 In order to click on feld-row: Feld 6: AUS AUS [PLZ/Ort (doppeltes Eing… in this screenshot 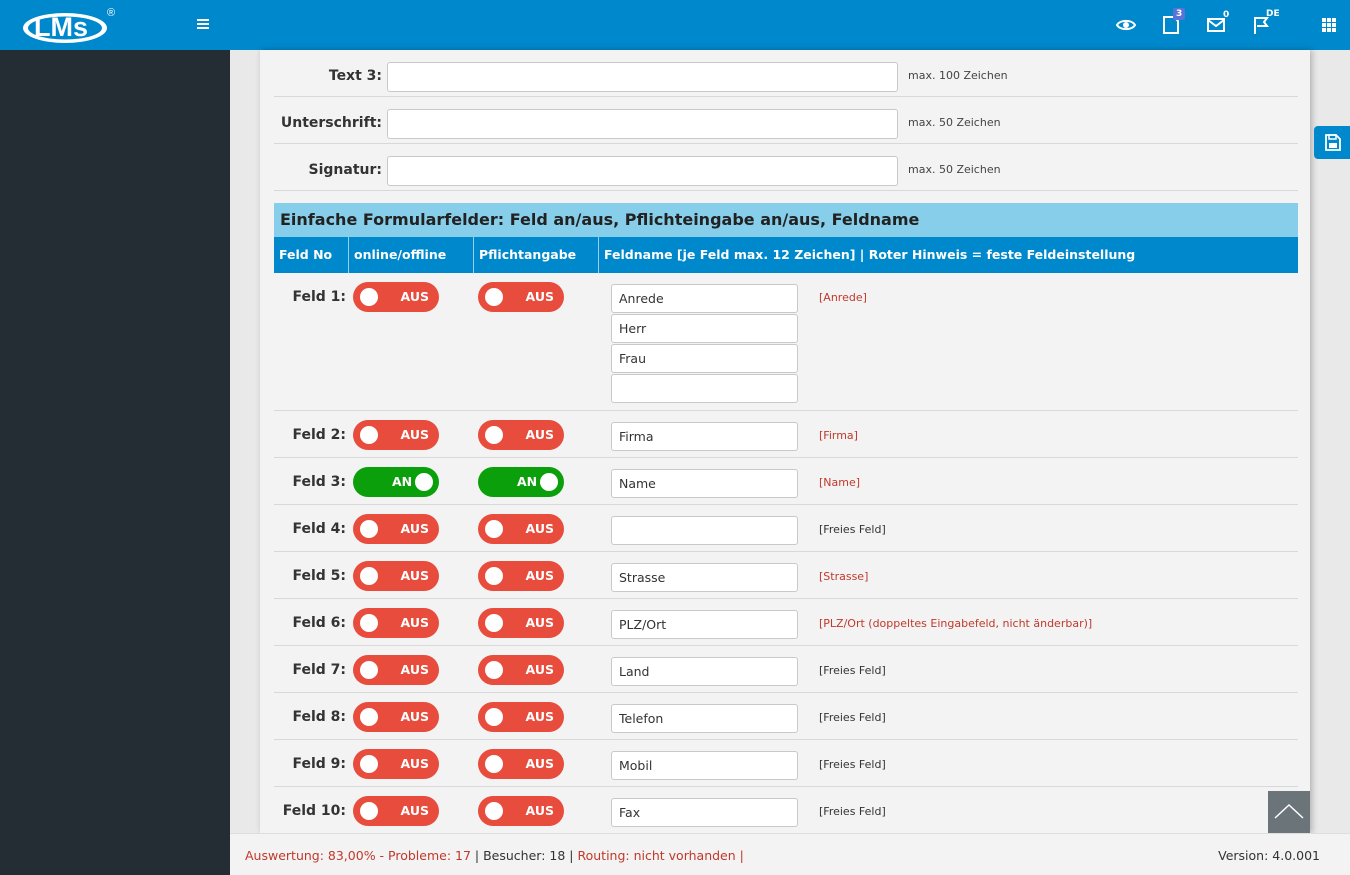, I will do `click(786, 622)`.